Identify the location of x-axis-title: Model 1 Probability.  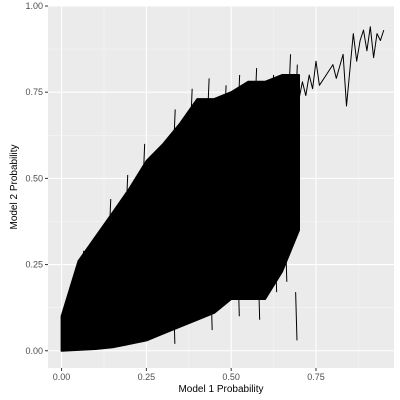
(220, 389).